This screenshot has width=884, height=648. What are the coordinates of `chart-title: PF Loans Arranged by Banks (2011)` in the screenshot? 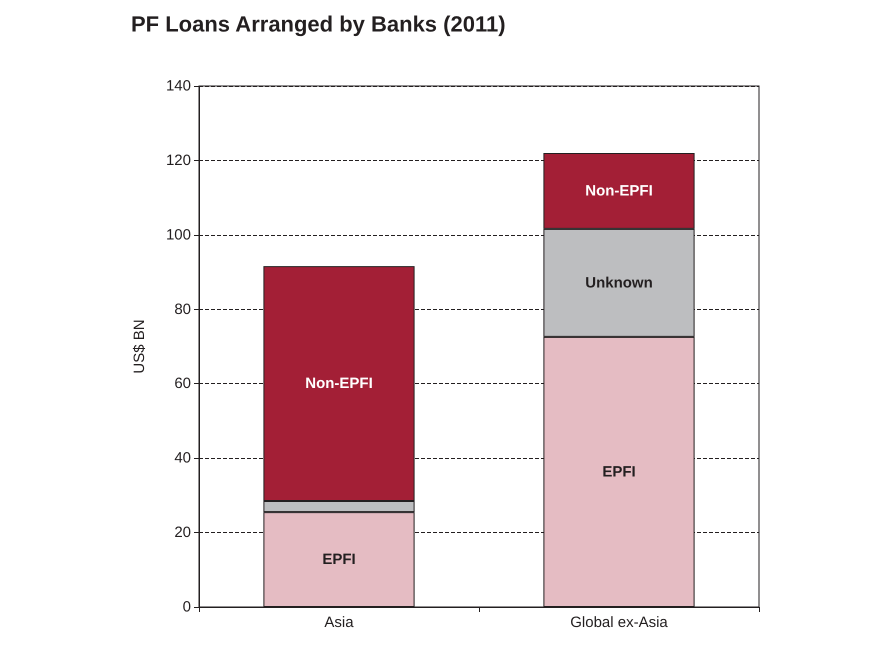 It's located at (318, 24).